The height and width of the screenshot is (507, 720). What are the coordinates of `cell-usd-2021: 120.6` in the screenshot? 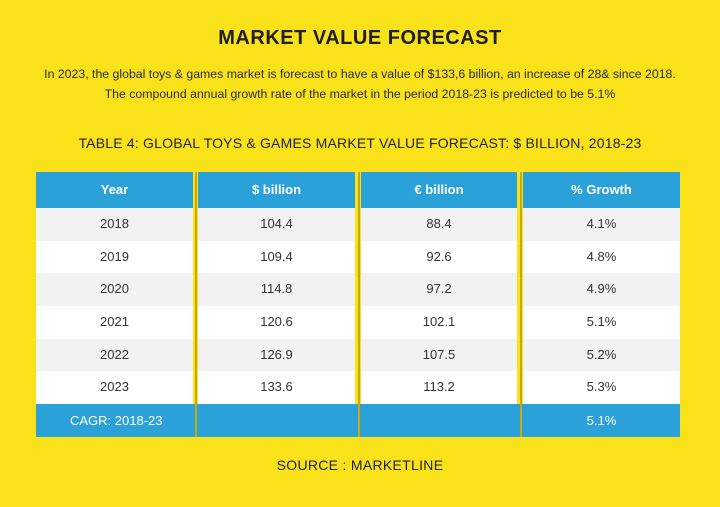 It's located at (276, 322).